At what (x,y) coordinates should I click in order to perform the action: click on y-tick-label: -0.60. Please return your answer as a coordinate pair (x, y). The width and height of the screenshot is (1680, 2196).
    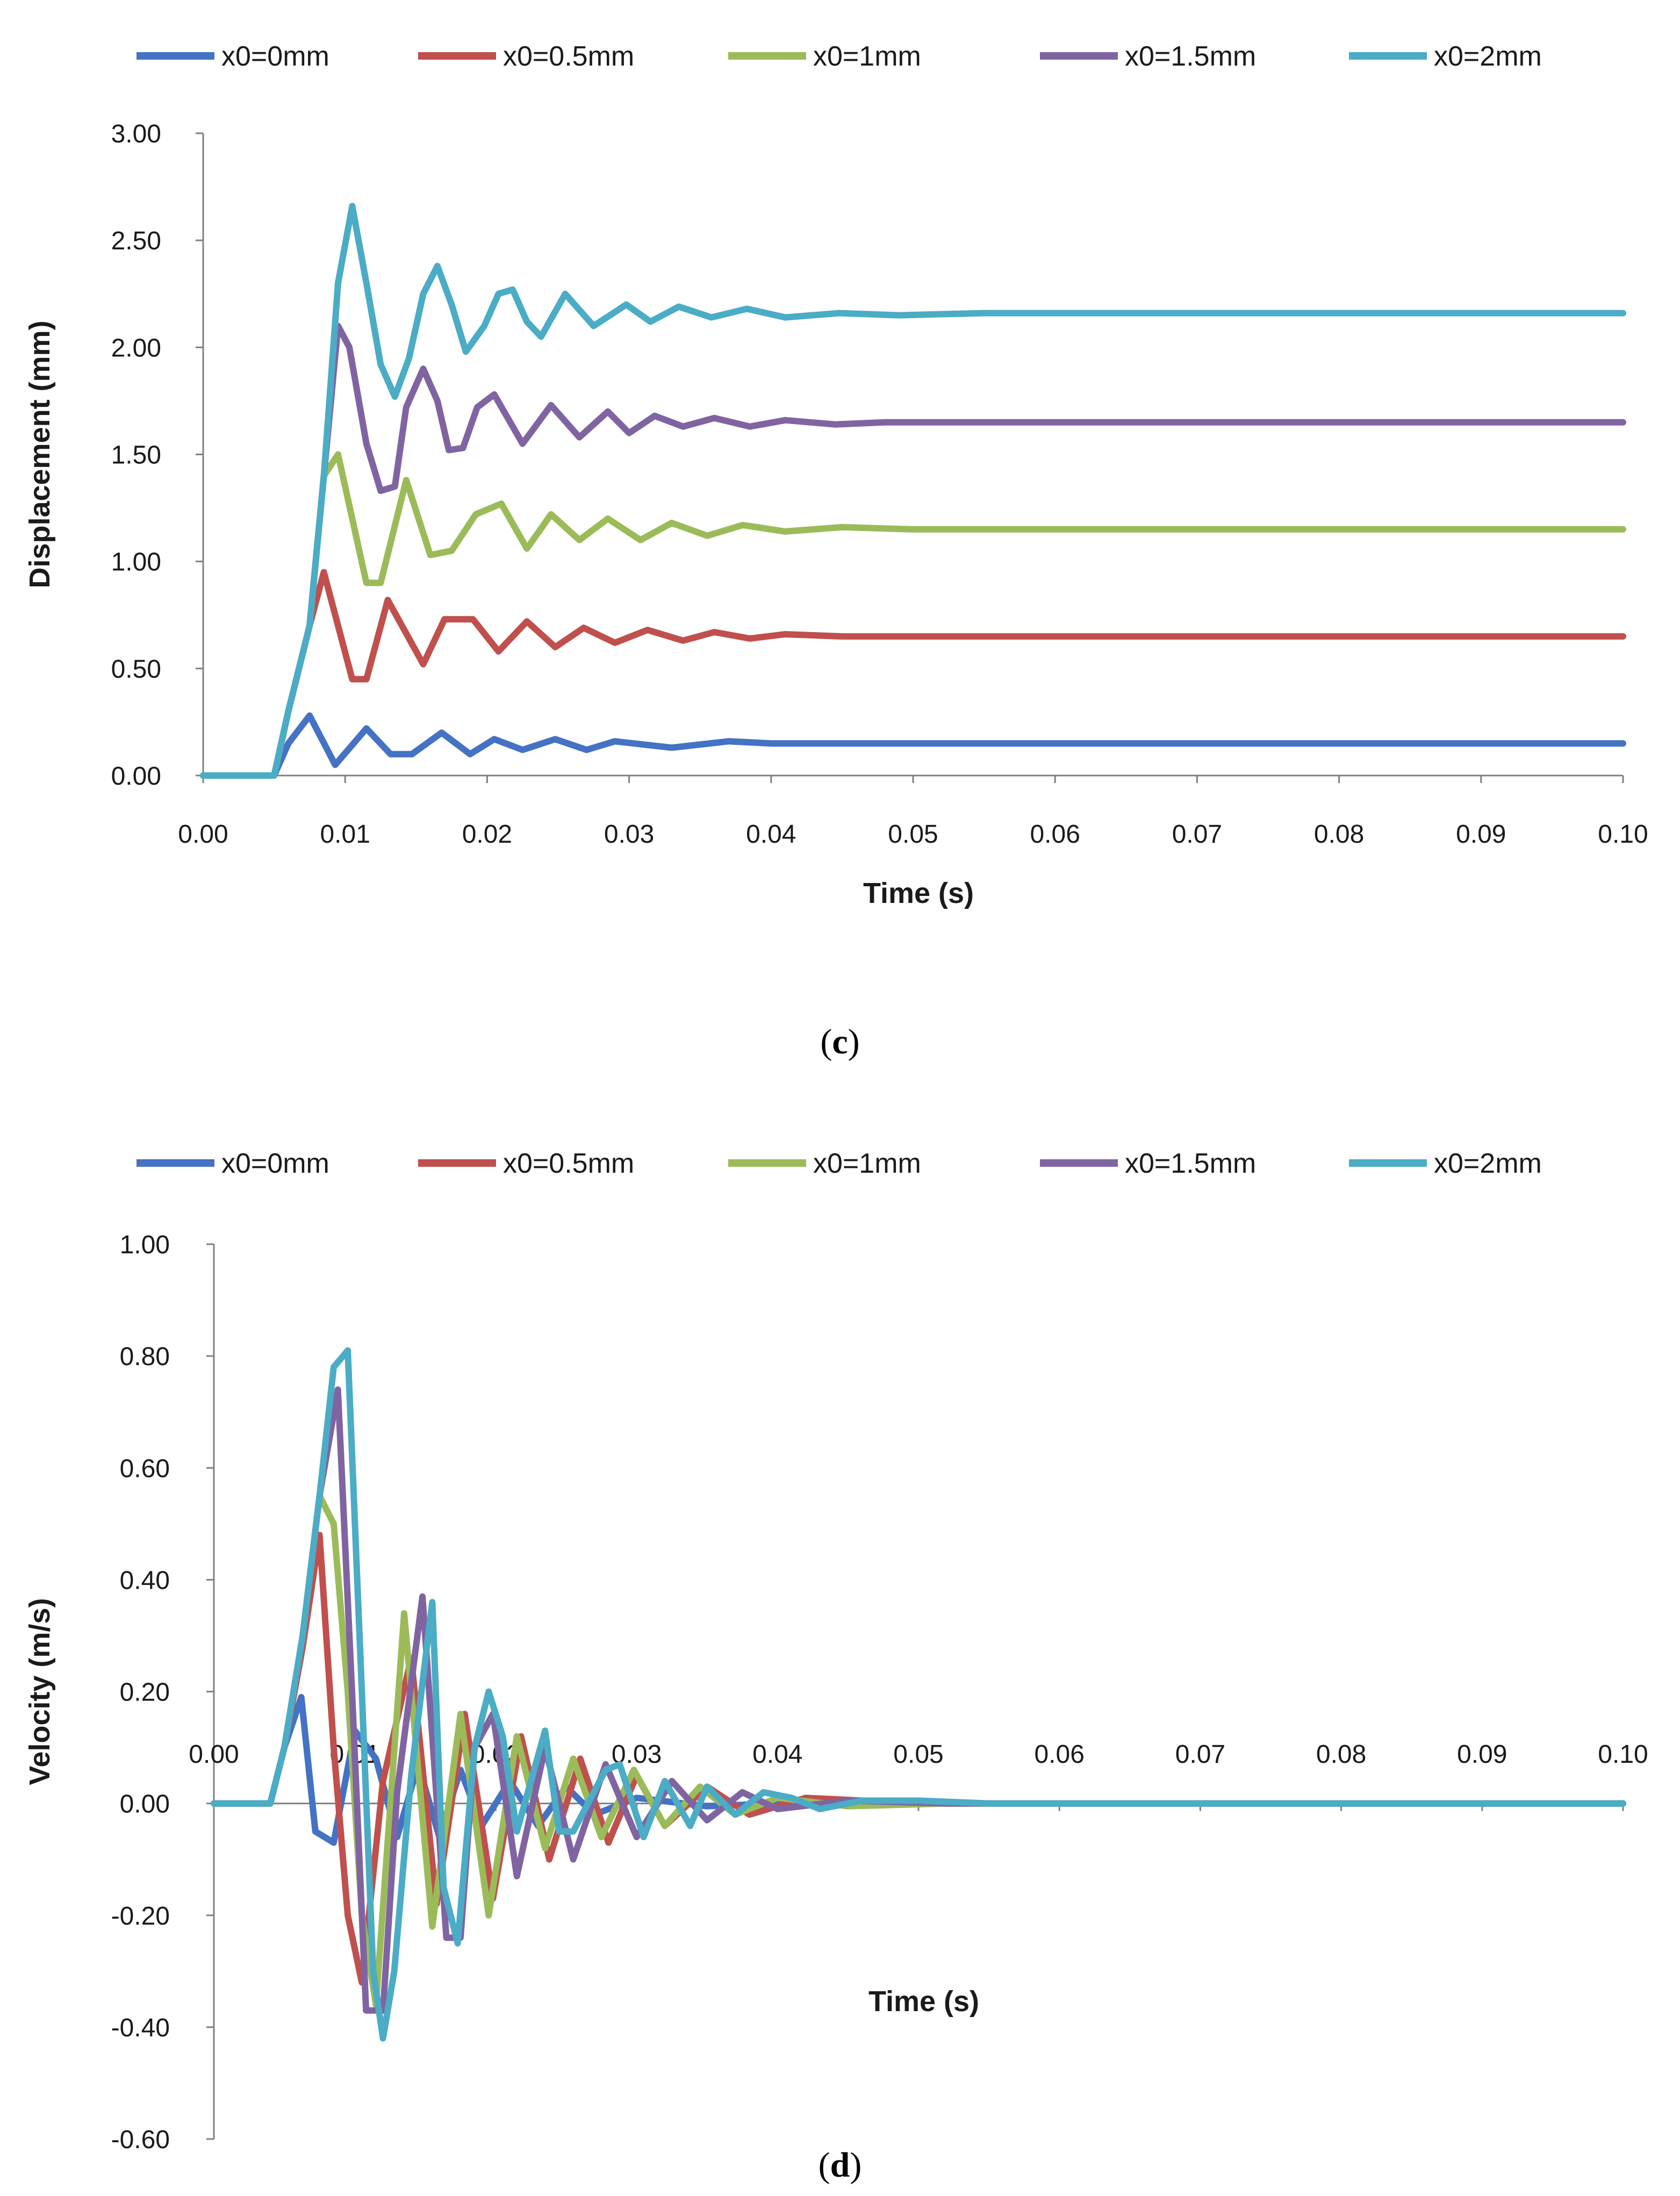
    Looking at the image, I should click on (140, 2140).